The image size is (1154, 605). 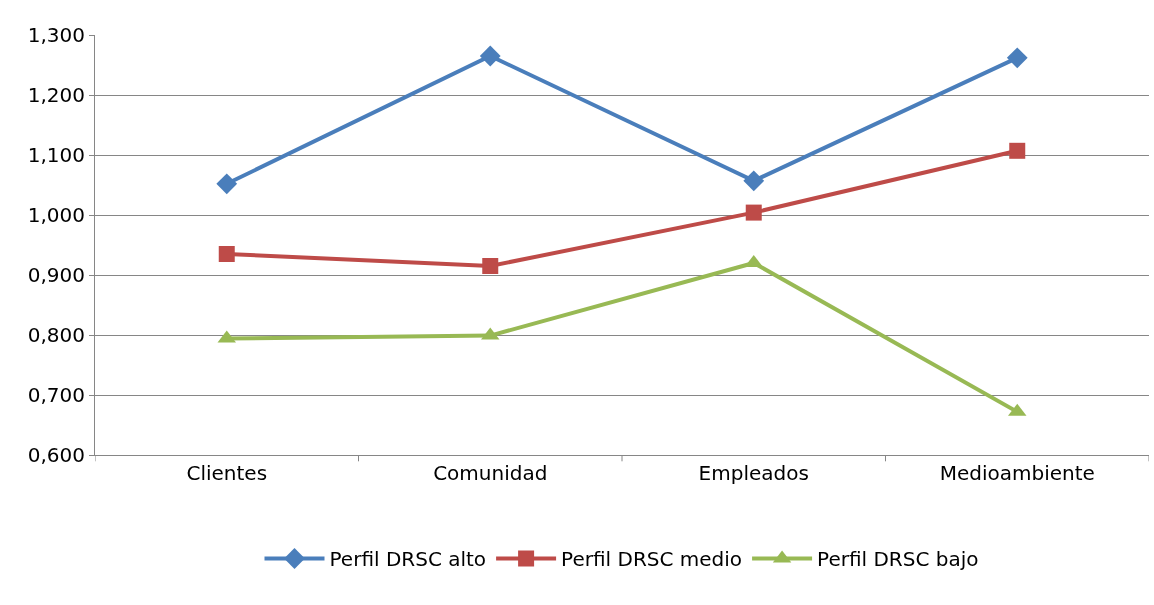 I want to click on x-tick-label: Clientes, so click(x=227, y=473).